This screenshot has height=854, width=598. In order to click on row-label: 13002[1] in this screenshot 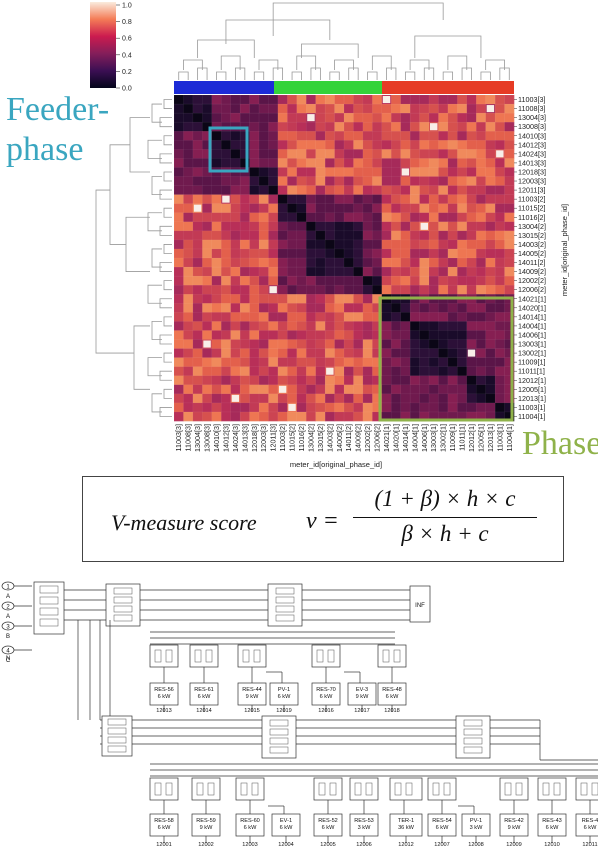, I will do `click(532, 353)`.